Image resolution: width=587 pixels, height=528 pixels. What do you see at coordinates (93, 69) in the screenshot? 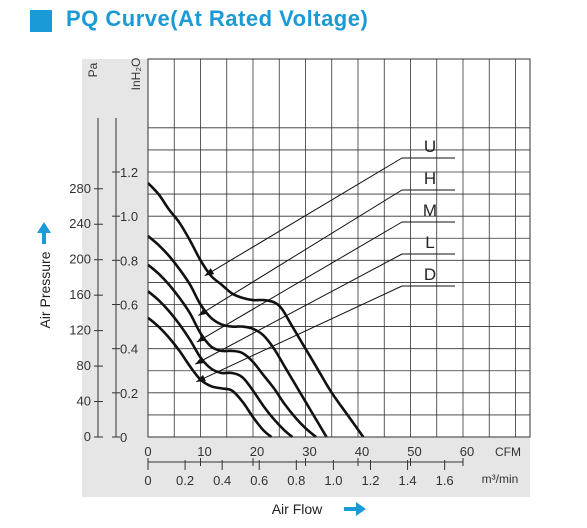
I see `pa-unit-label: Pa` at bounding box center [93, 69].